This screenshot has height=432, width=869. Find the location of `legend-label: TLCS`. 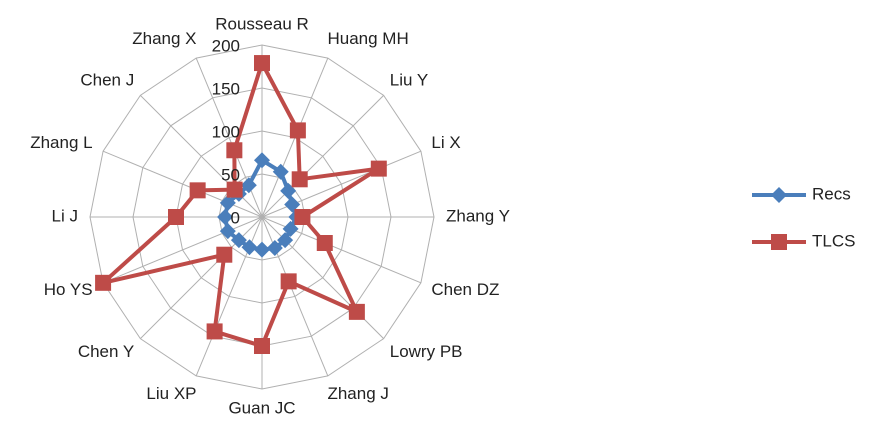

legend-label: TLCS is located at coordinates (833, 240).